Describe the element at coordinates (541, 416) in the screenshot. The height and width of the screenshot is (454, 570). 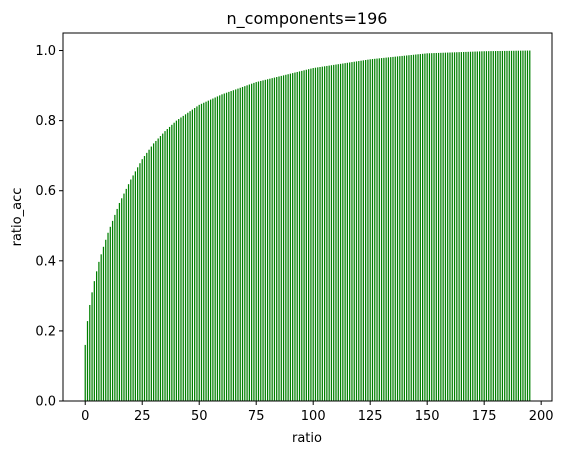
I see `x-tick-label: 200` at that location.